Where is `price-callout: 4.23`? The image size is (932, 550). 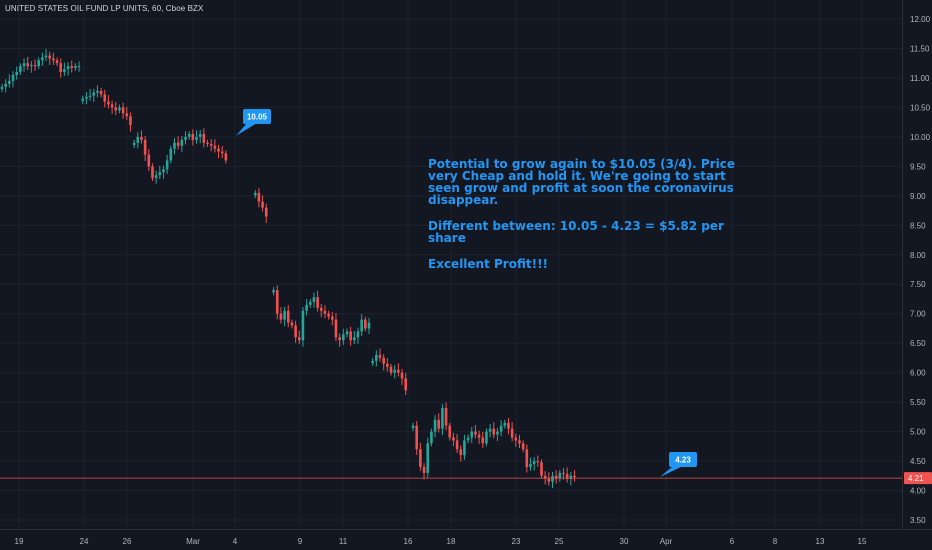 price-callout: 4.23 is located at coordinates (678, 464).